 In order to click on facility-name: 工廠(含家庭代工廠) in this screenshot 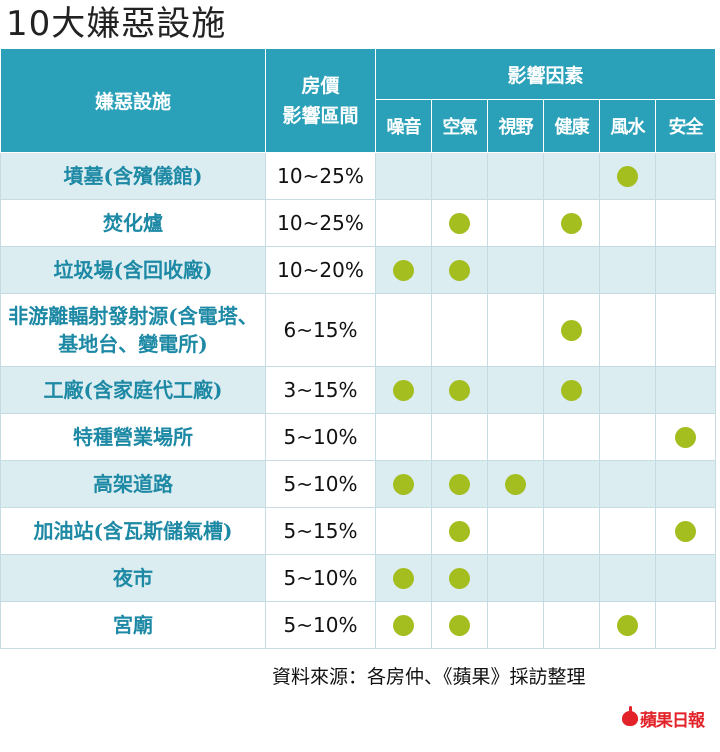, I will do `click(133, 390)`.